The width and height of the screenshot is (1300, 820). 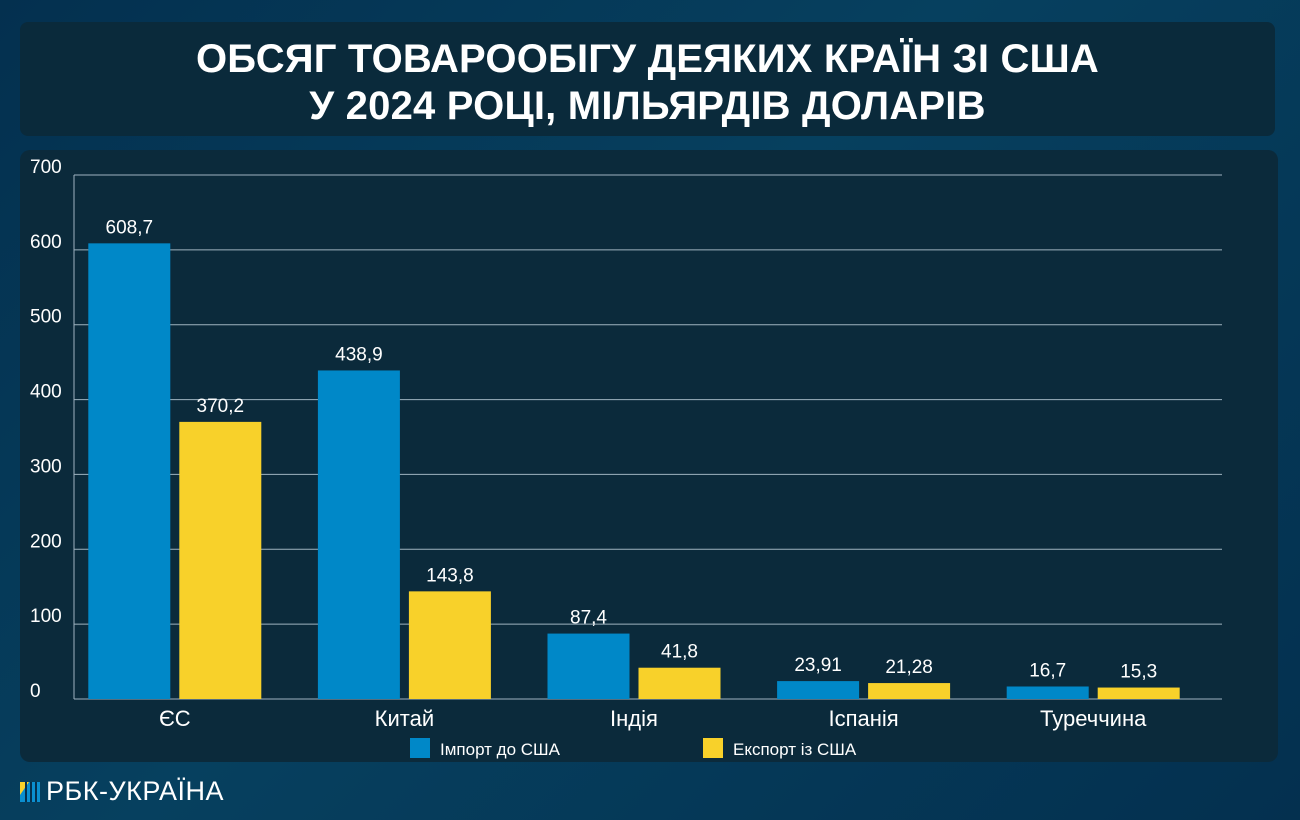 What do you see at coordinates (1138, 672) in the screenshot?
I see `data-label: 15,3` at bounding box center [1138, 672].